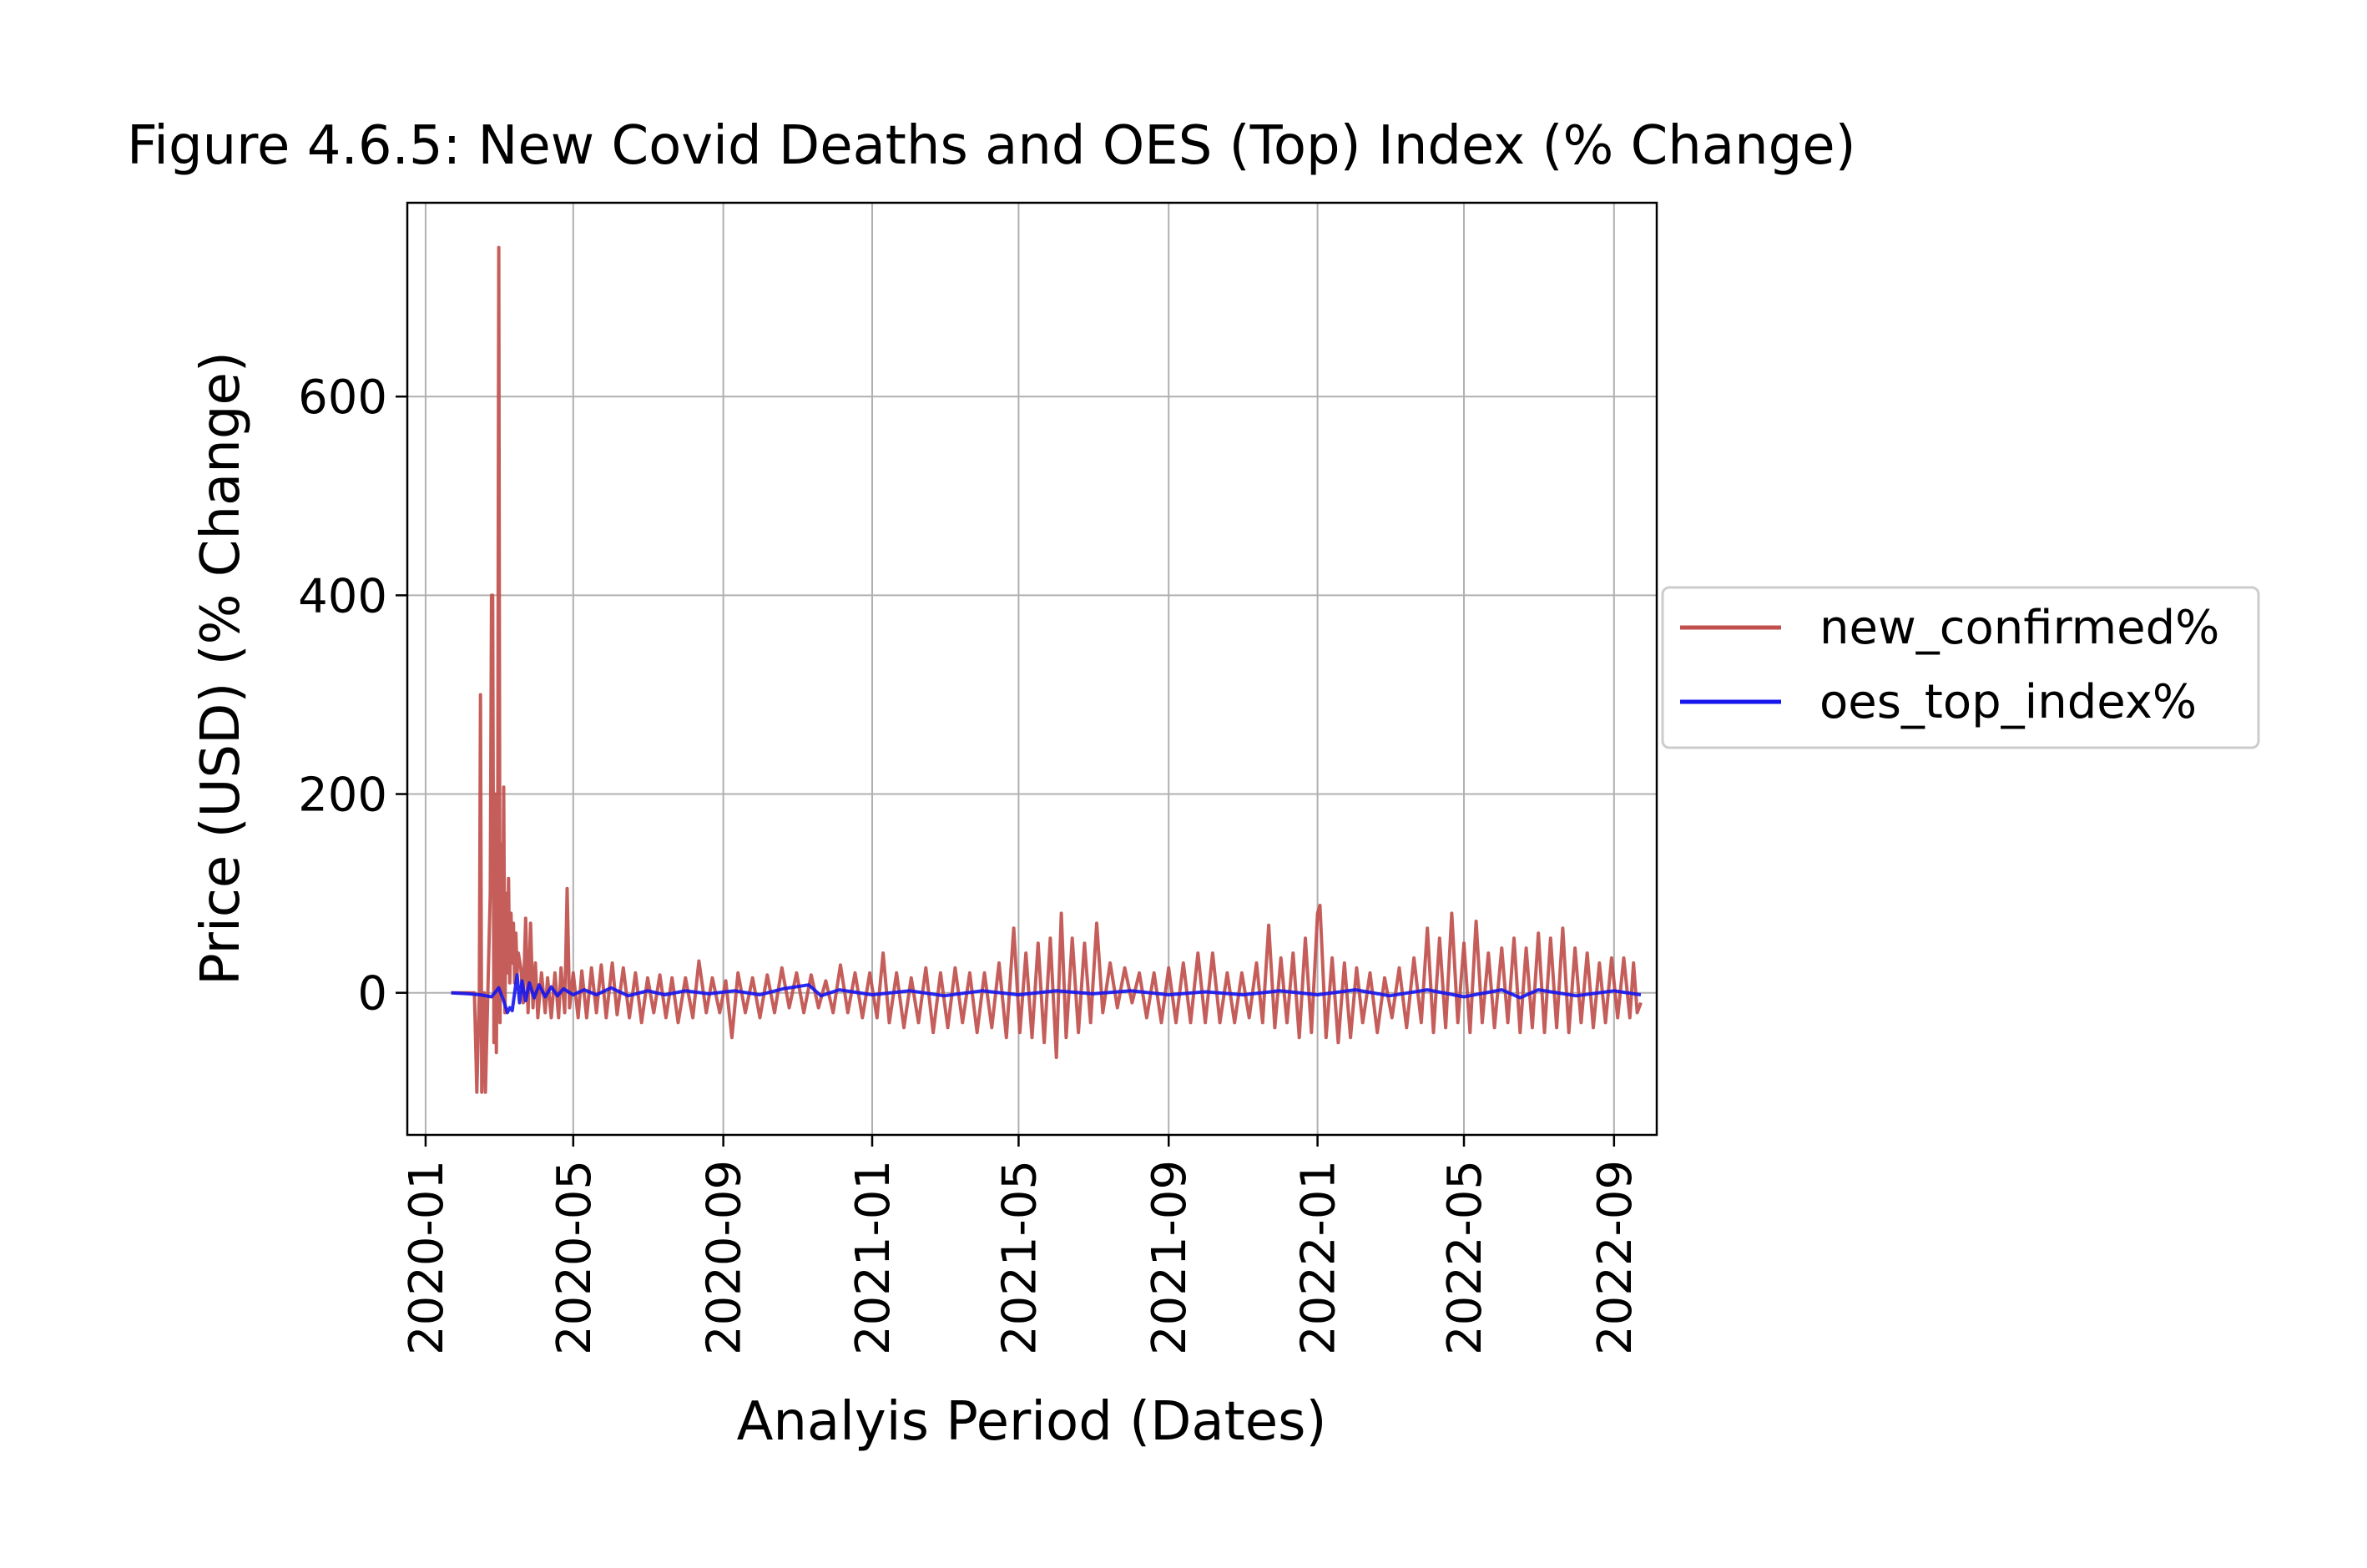 The height and width of the screenshot is (1568, 2367). What do you see at coordinates (342, 796) in the screenshot?
I see `y-tick-label: 200` at bounding box center [342, 796].